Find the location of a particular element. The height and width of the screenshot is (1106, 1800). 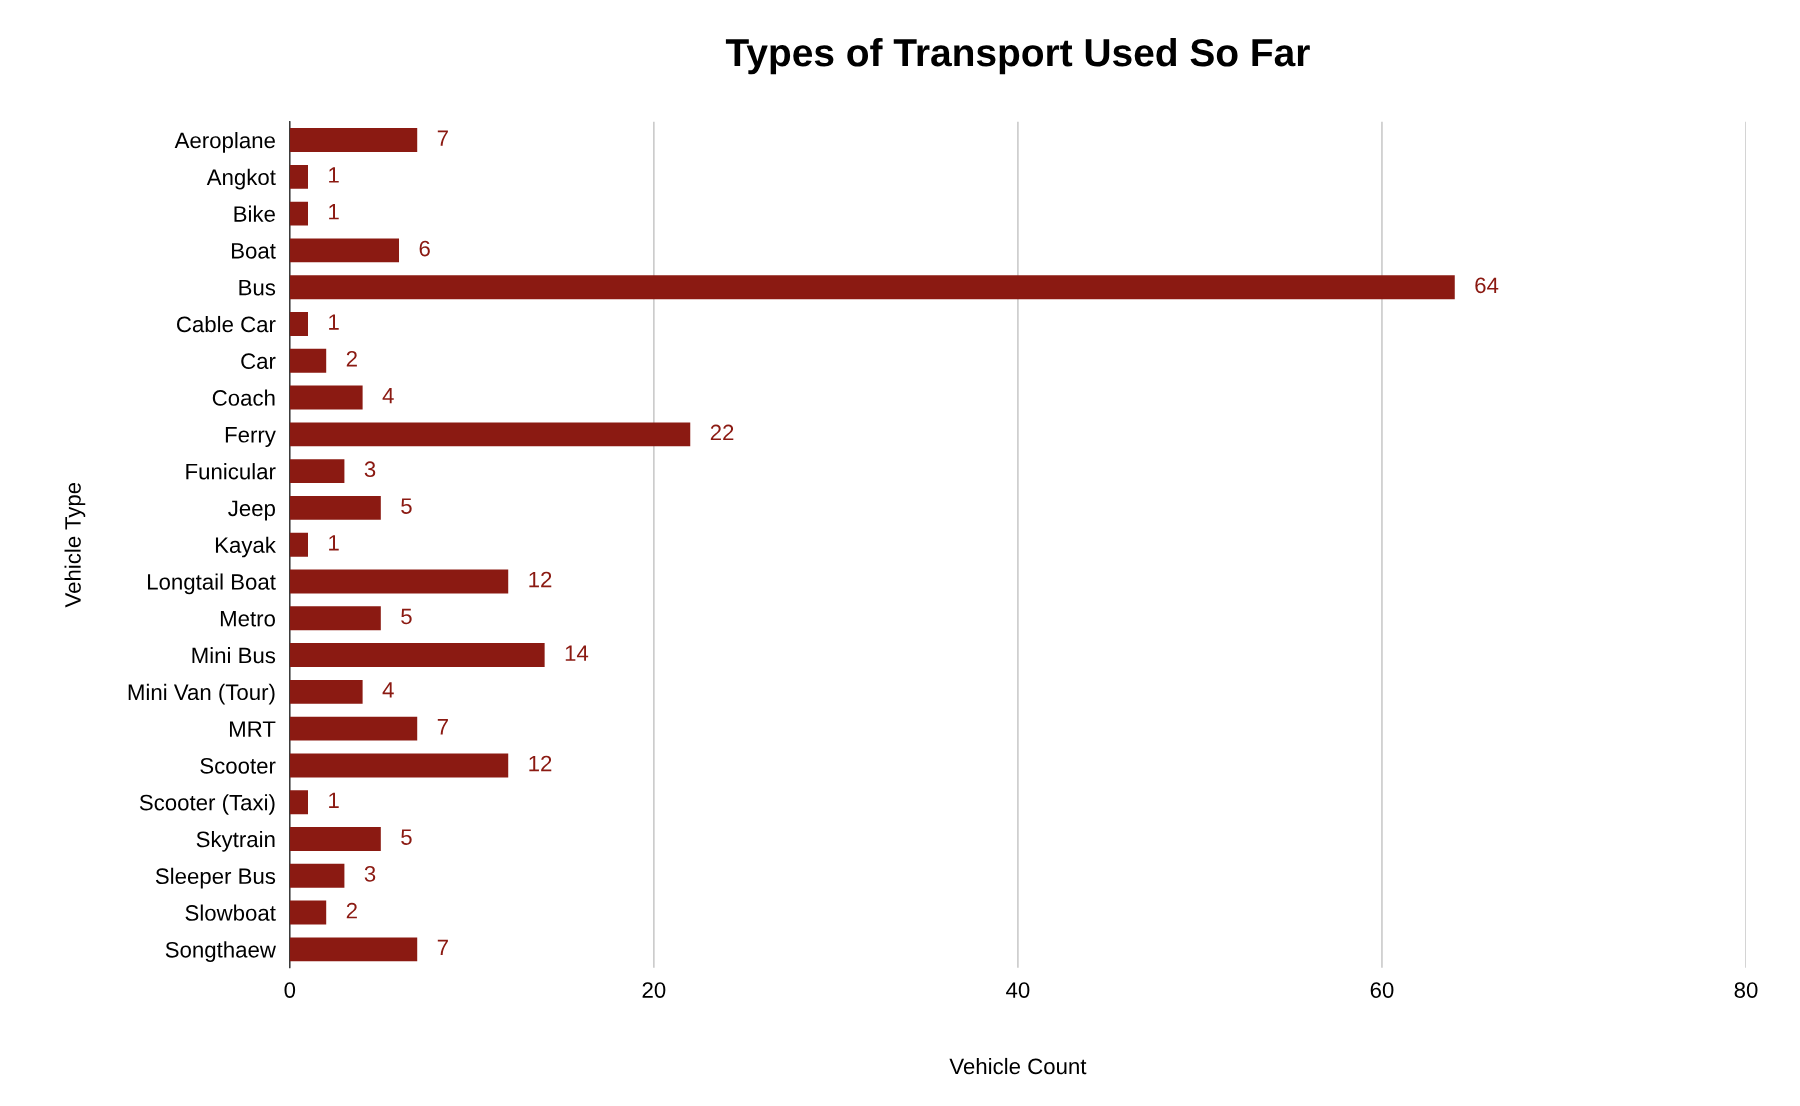

y-tick-label: Boat is located at coordinates (254, 251).